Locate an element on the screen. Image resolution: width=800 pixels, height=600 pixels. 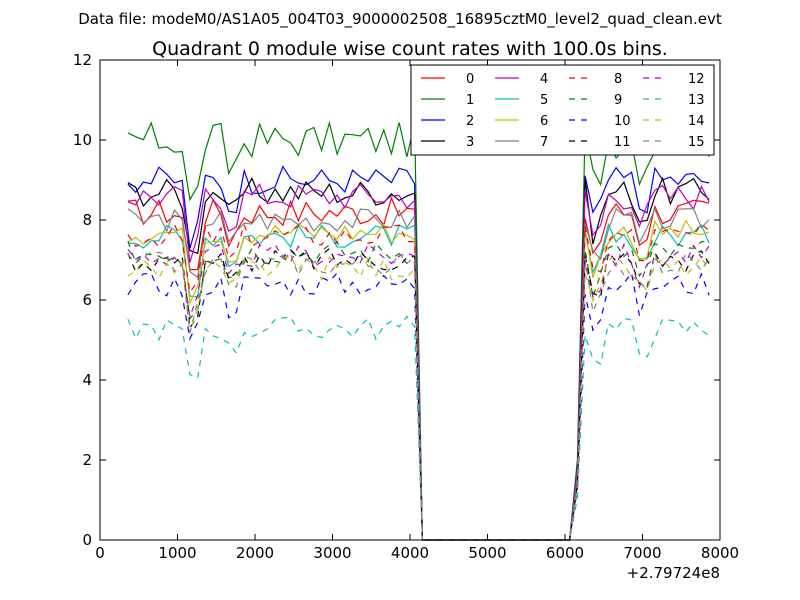
legend-label-11: 11 is located at coordinates (622, 142).